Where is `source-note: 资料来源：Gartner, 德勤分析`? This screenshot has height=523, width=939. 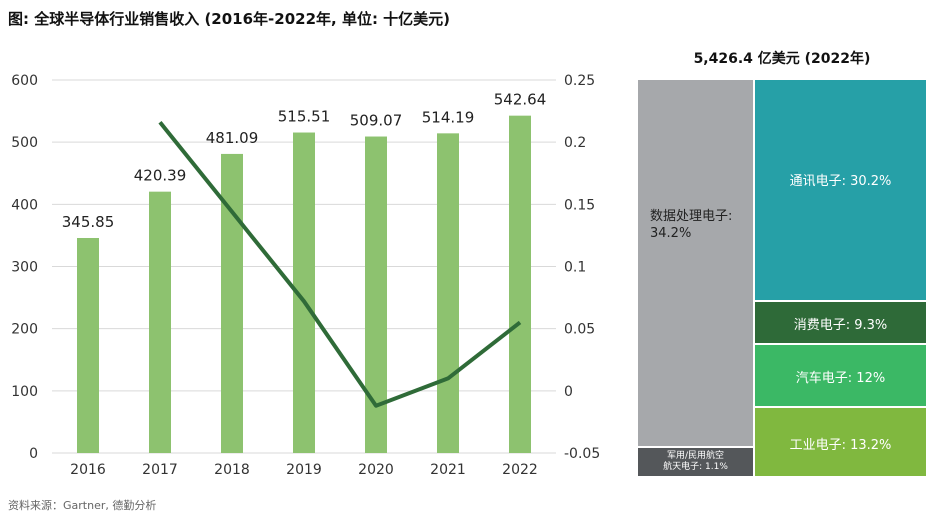
source-note: 资料来源：Gartner, 德勤分析 is located at coordinates (82, 505).